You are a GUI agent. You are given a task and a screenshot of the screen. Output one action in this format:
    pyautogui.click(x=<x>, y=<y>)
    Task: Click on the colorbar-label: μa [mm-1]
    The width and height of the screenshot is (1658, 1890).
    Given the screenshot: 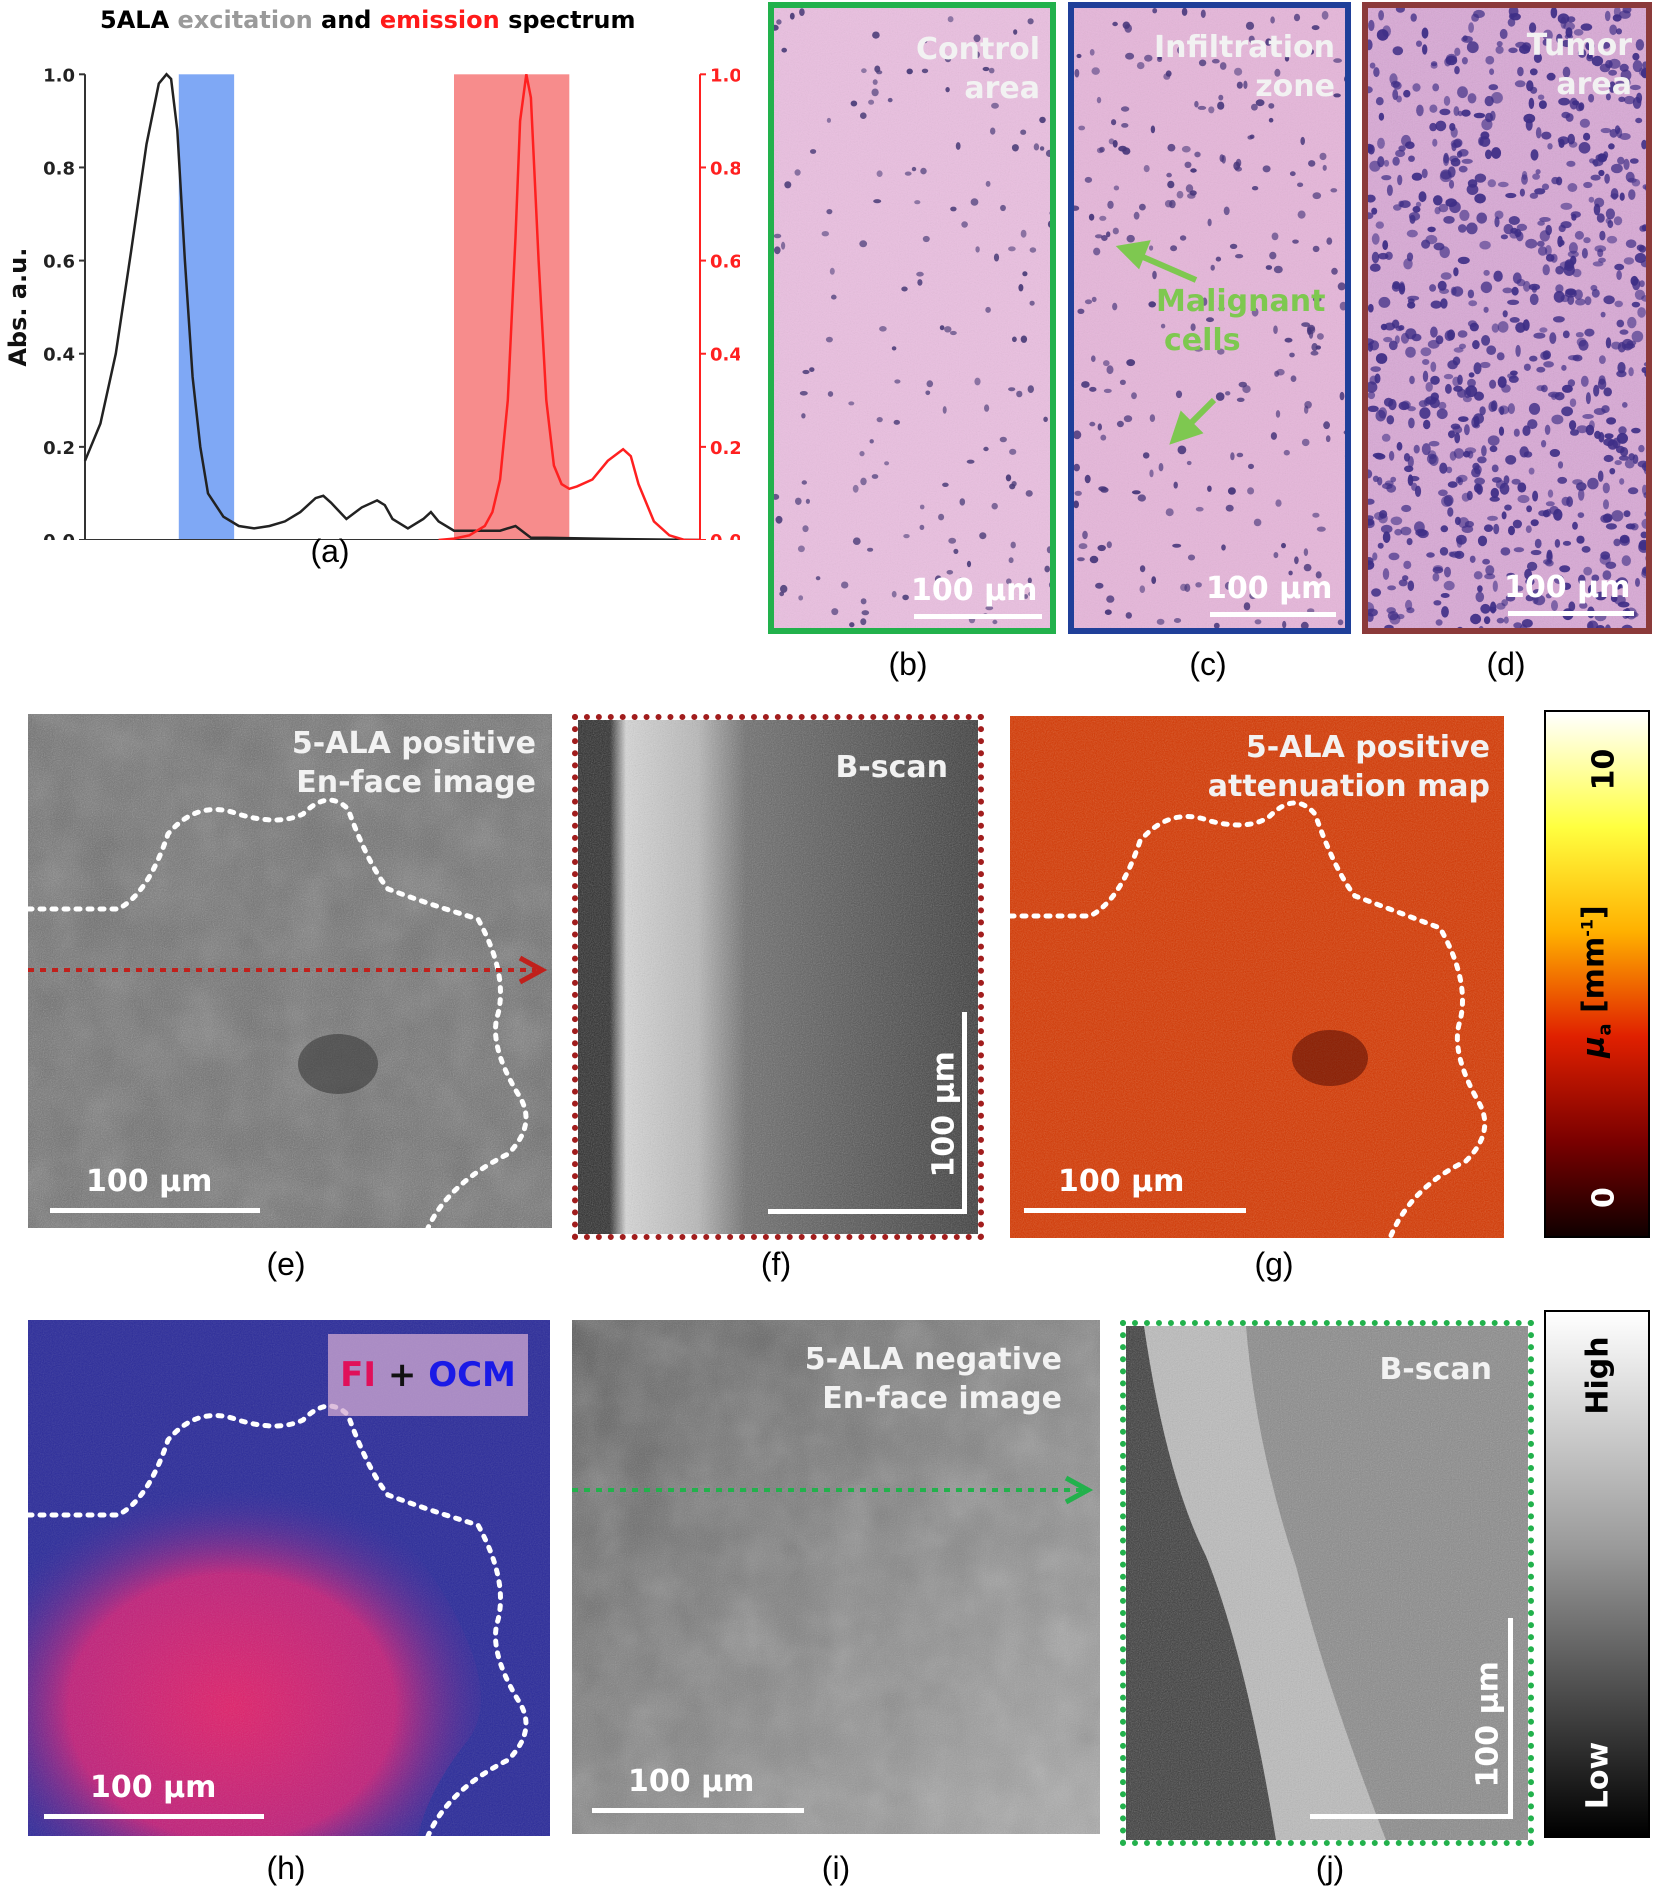 What is the action you would take?
    pyautogui.click(x=1596, y=982)
    